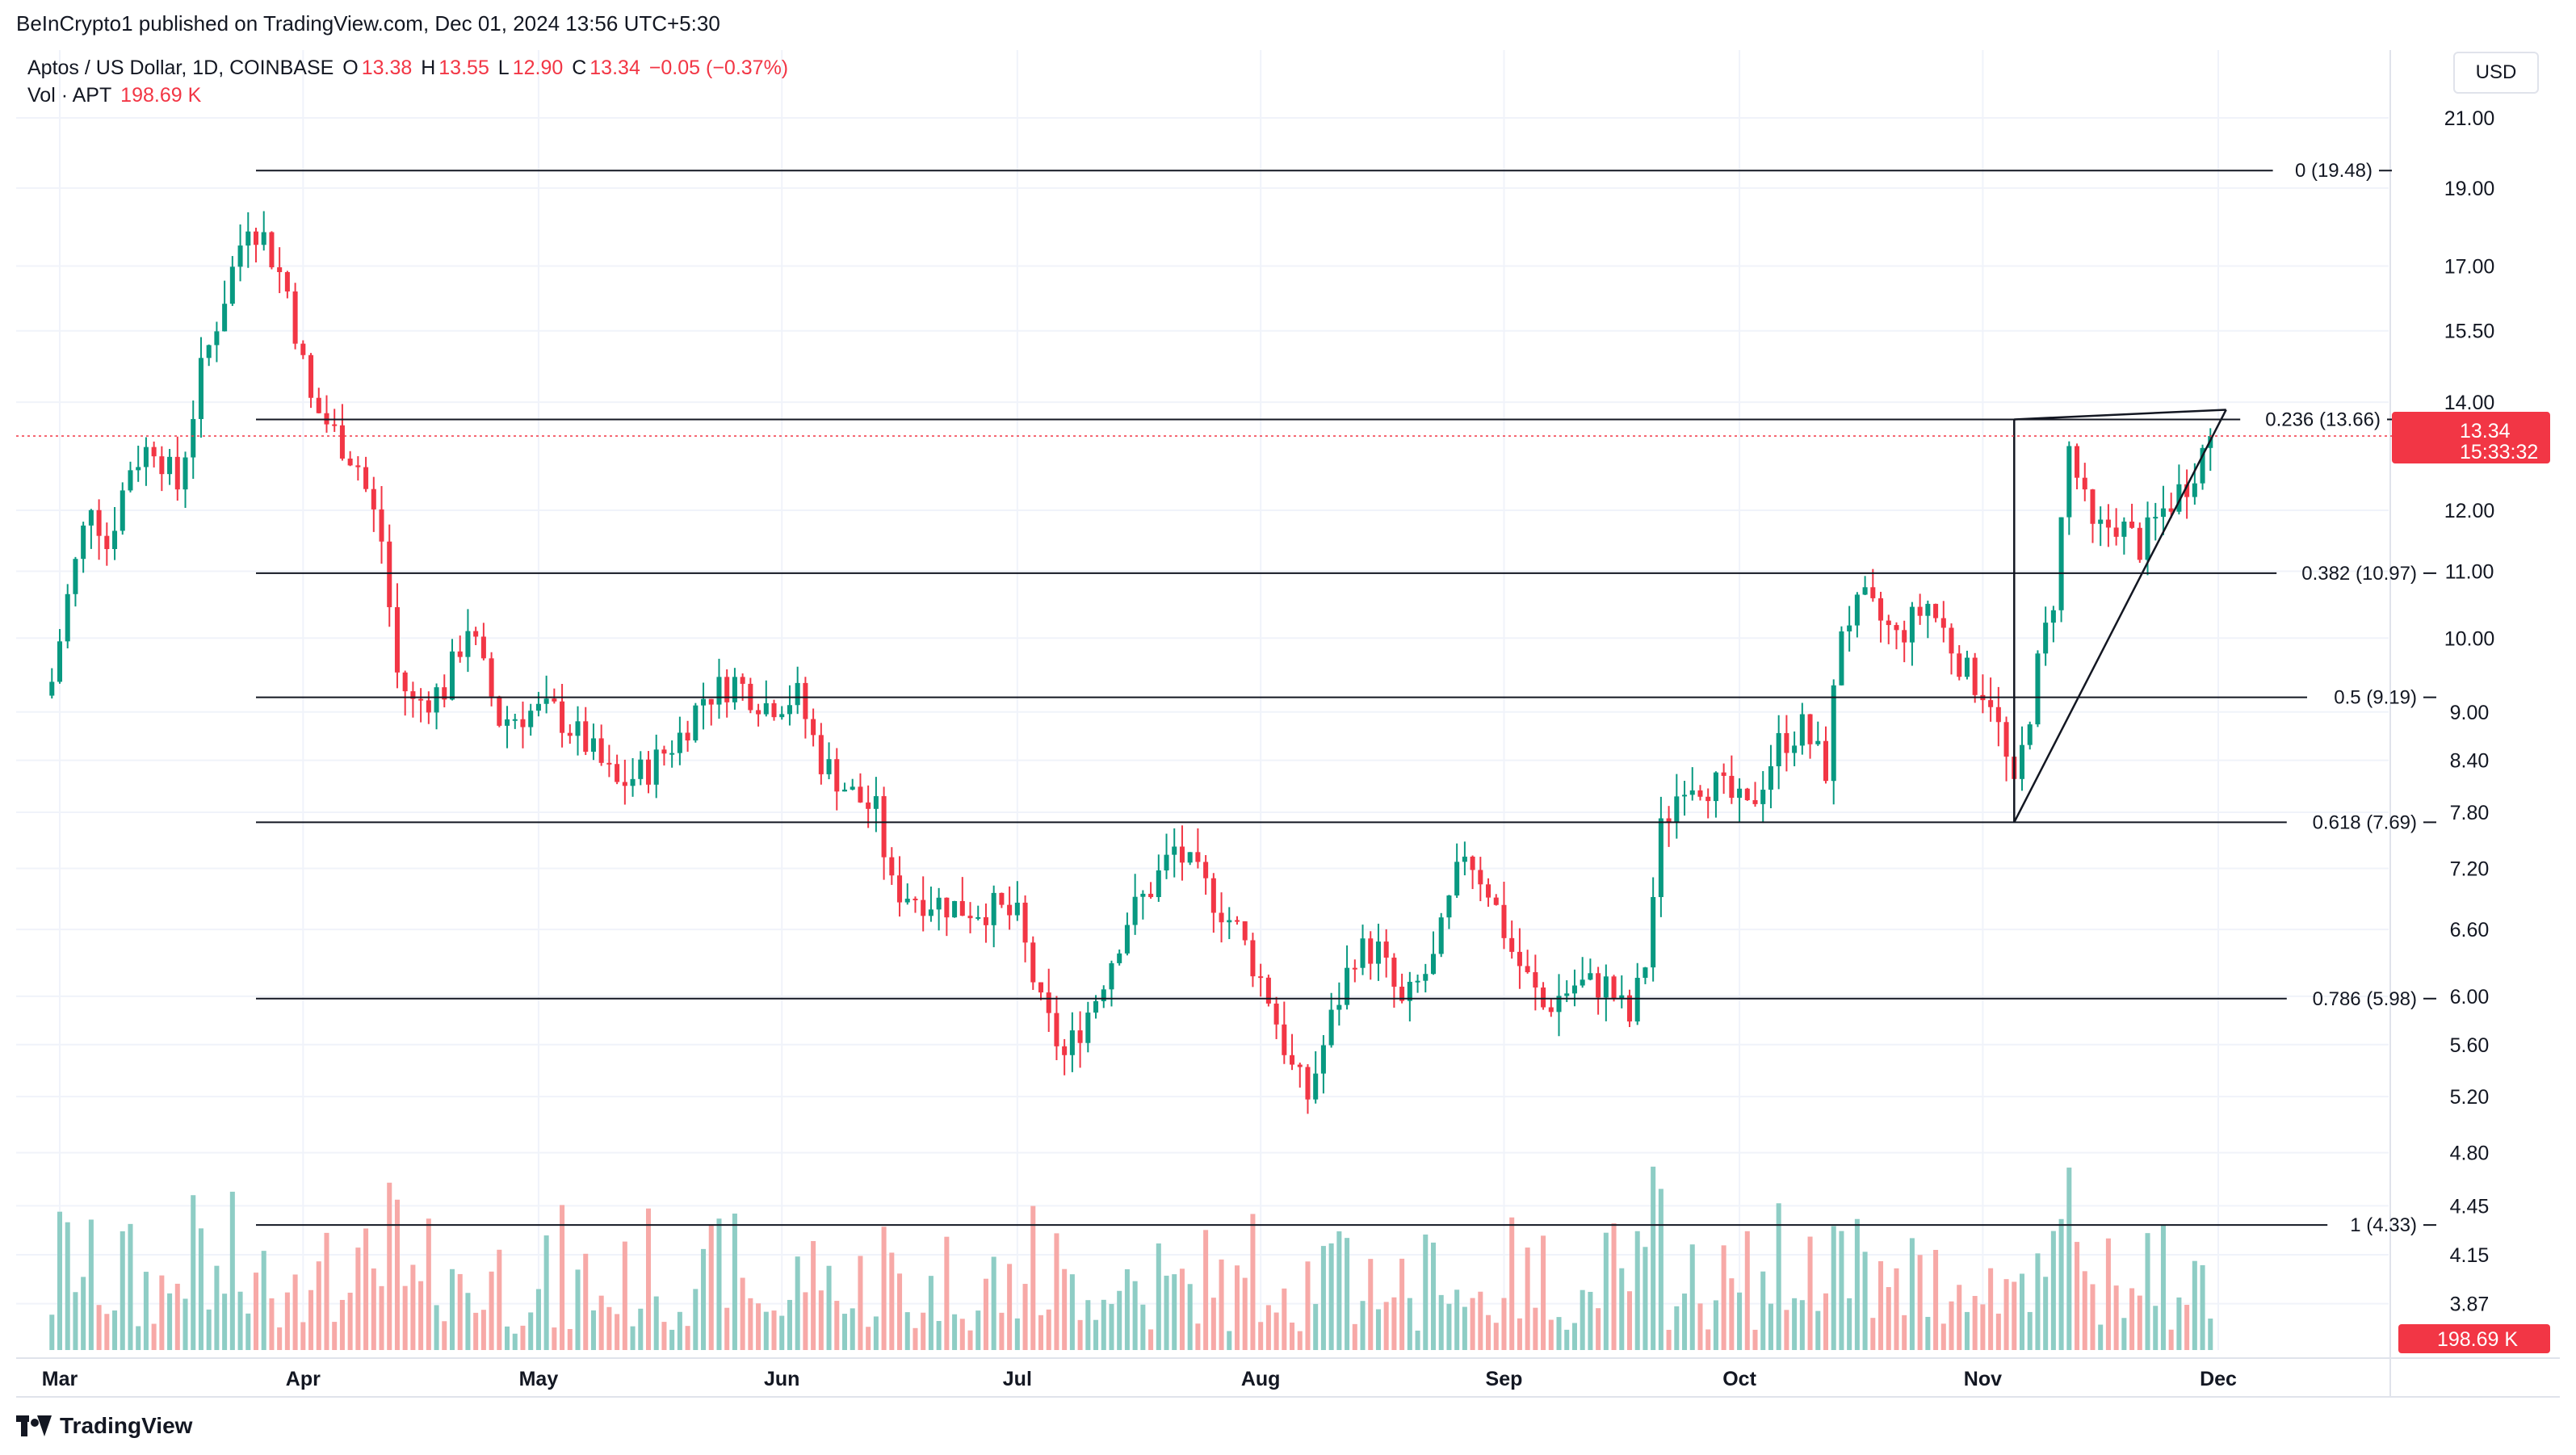  I want to click on fib-label: 0.5 (9.19), so click(2375, 698).